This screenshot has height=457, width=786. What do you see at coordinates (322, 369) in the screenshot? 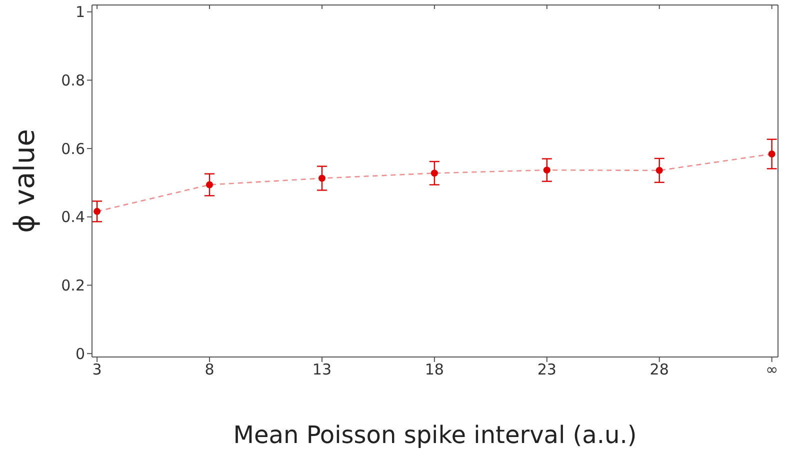
I see `x-tick-label: 13` at bounding box center [322, 369].